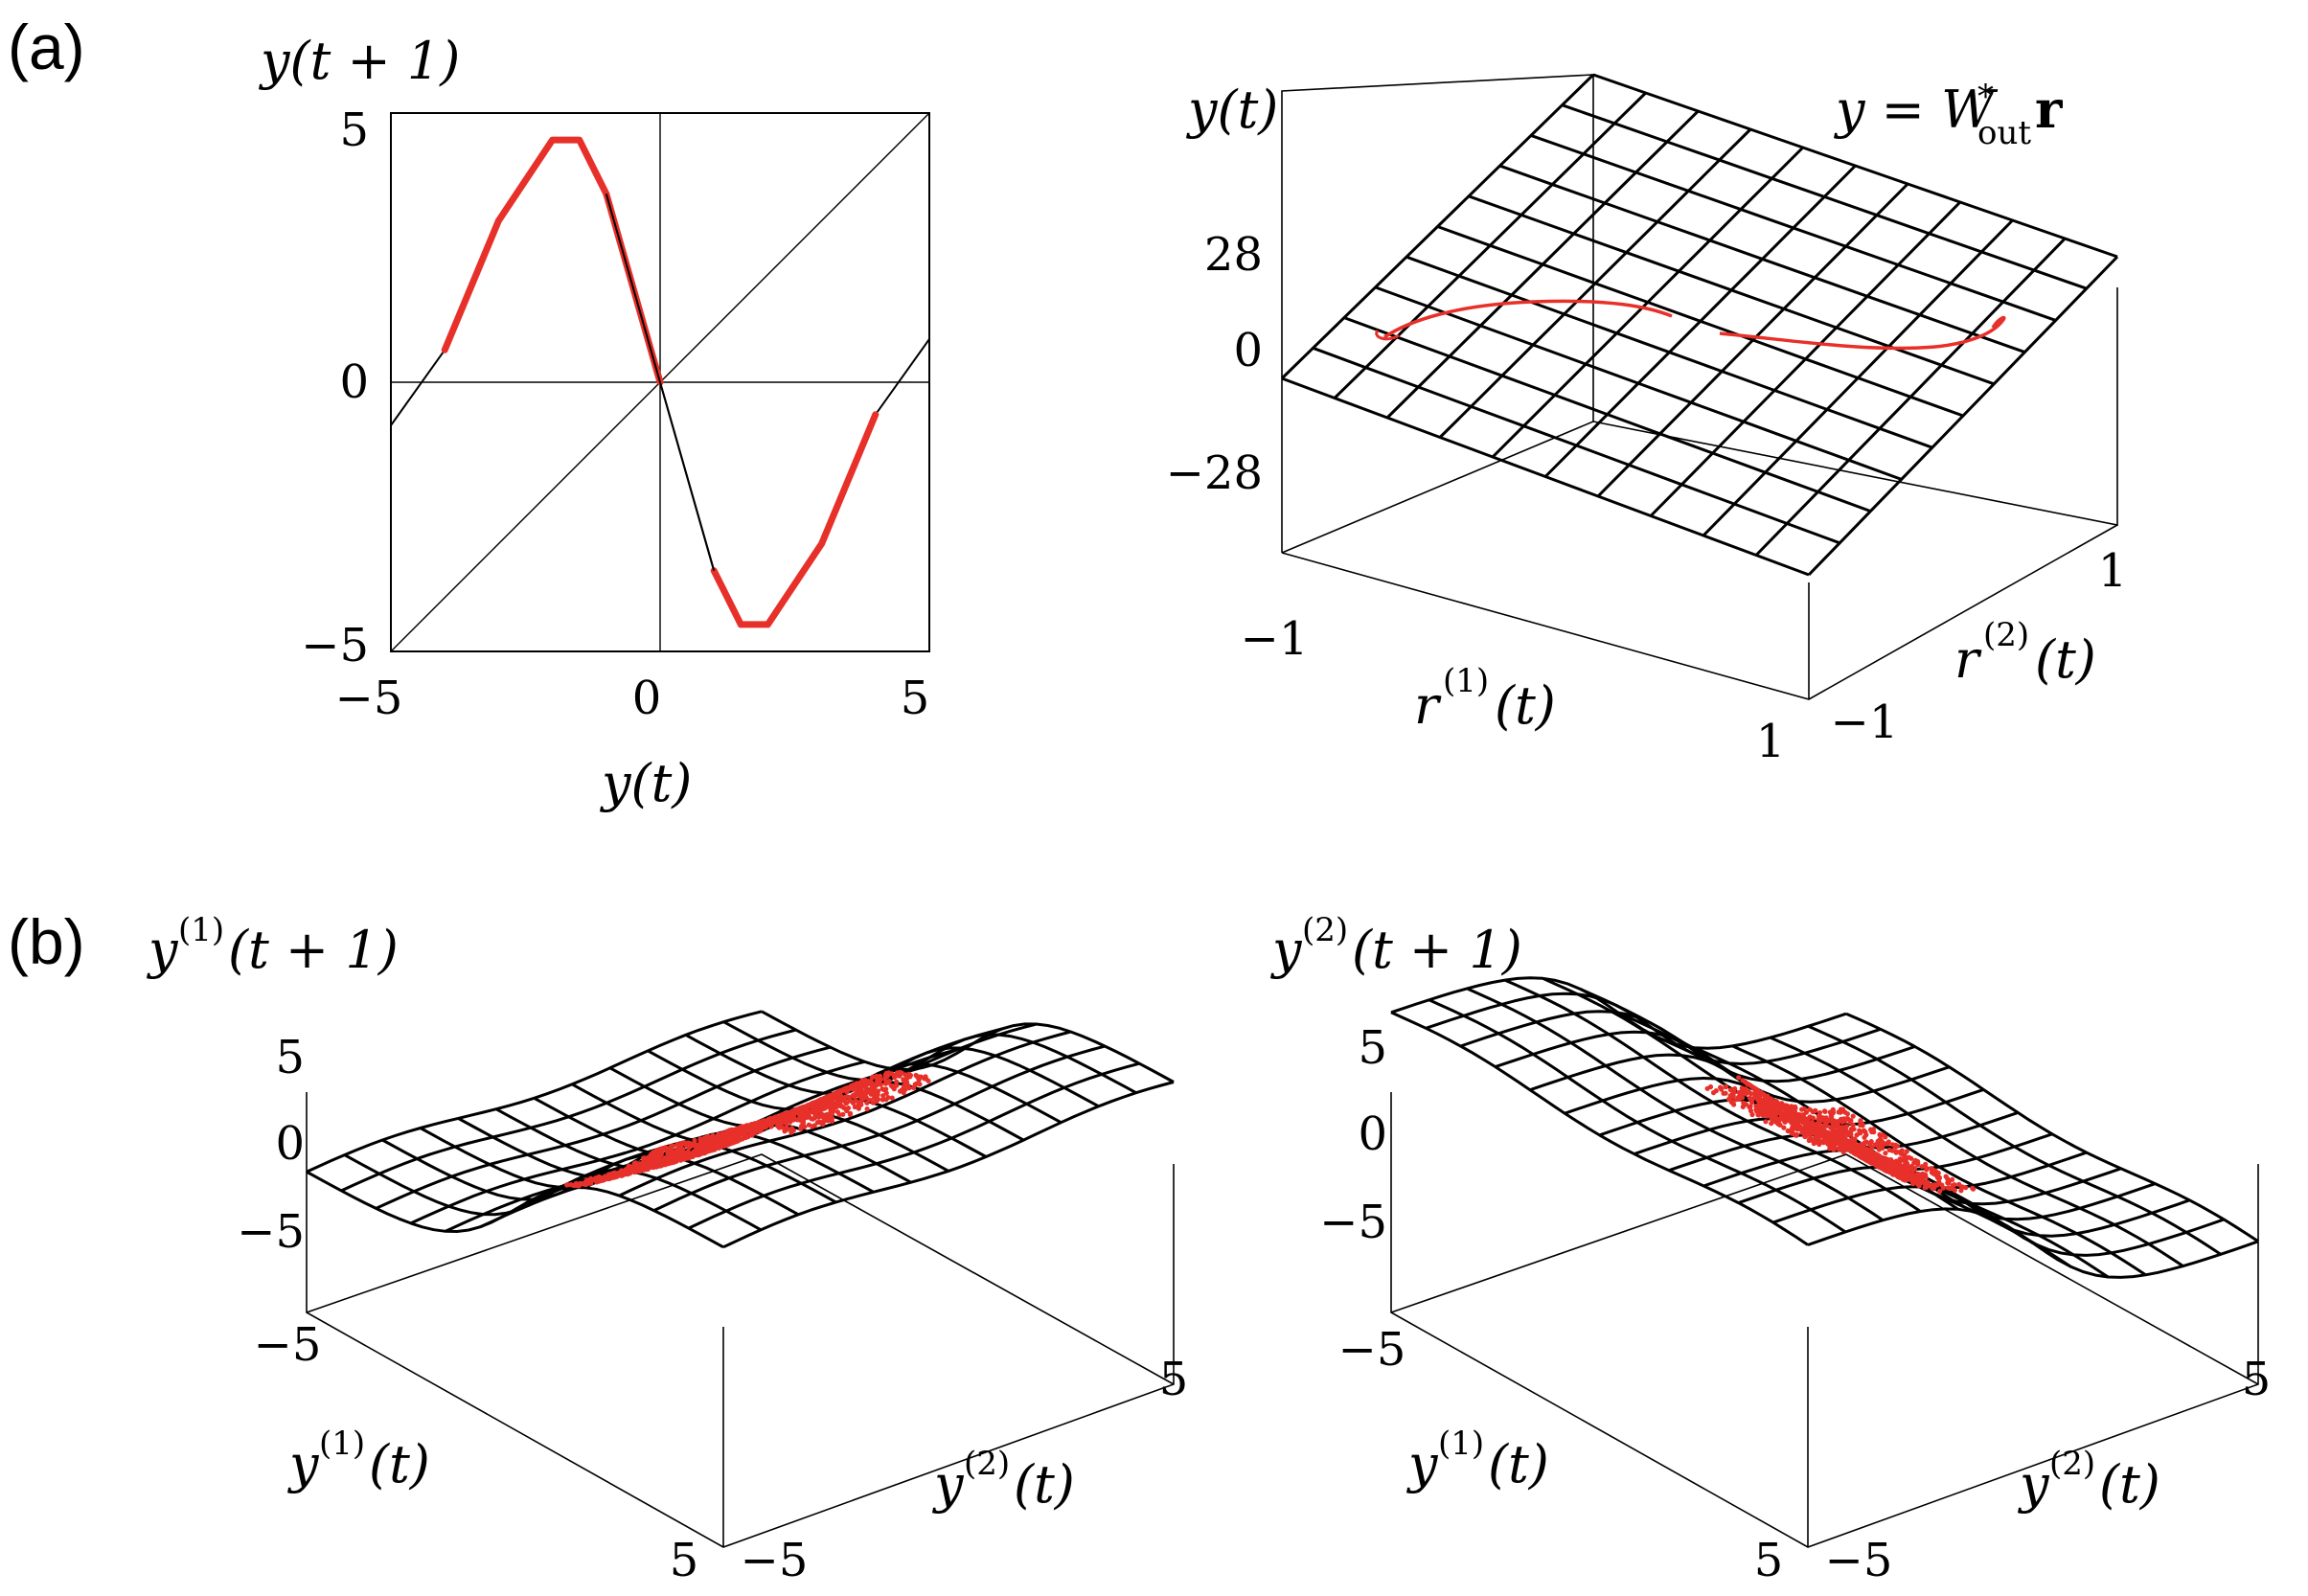 This screenshot has width=2308, height=1596. I want to click on floor-edge, so click(740, 1269).